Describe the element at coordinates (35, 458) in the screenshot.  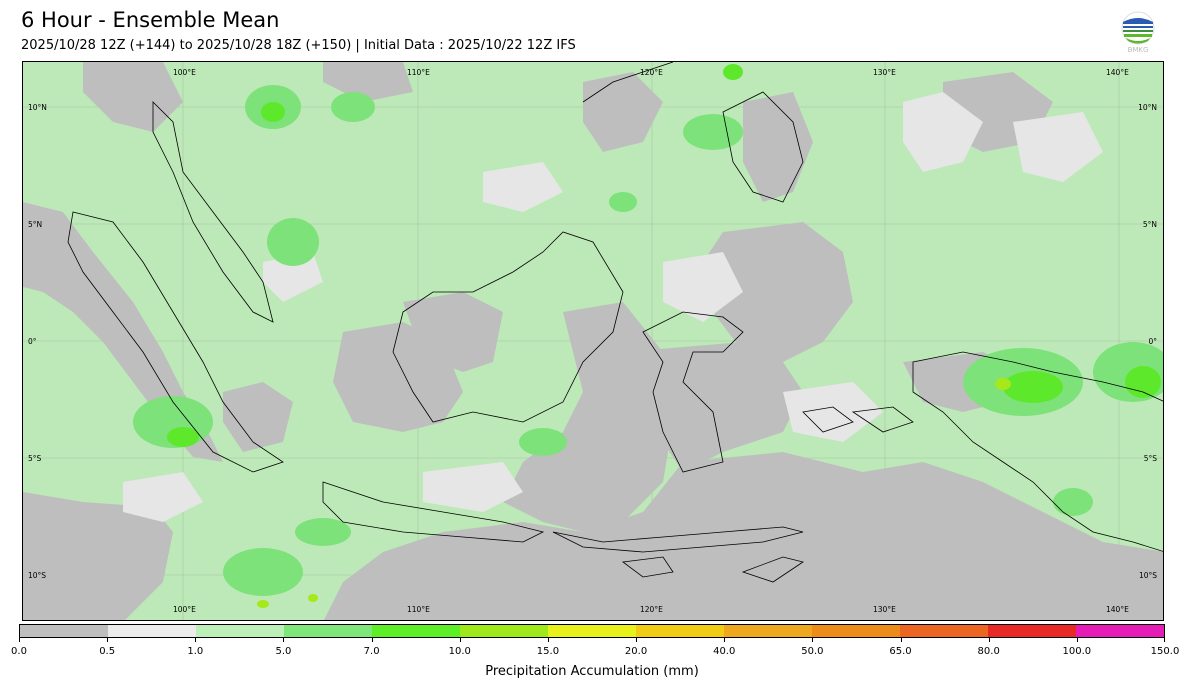
I see `lat-label-left: 5°S` at that location.